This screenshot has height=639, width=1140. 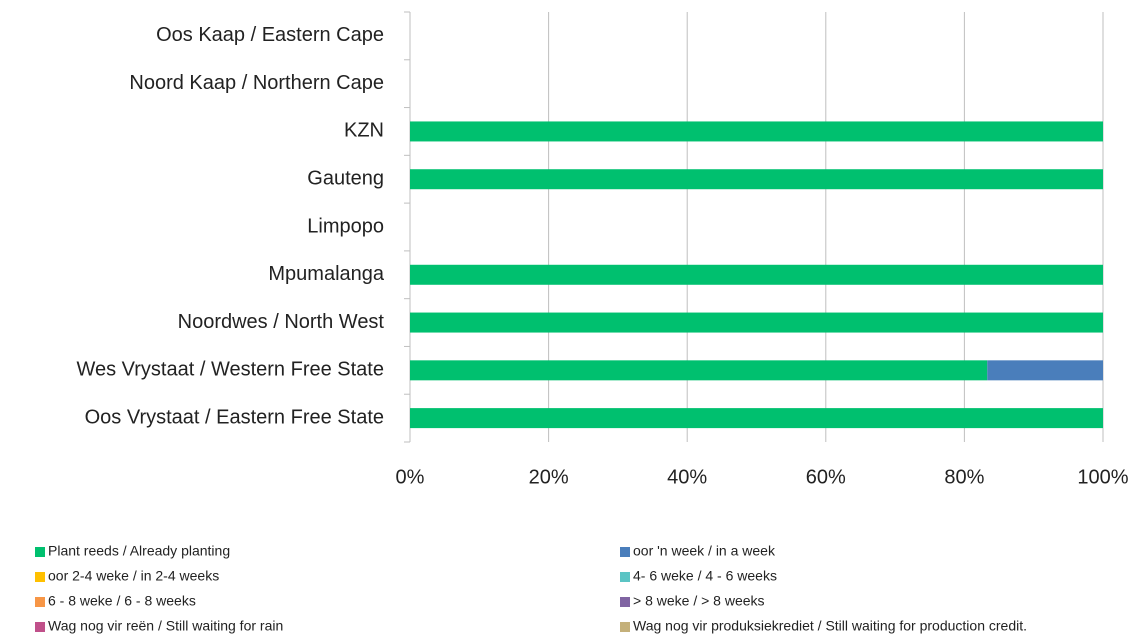 I want to click on legend-label: > 8 weke / > 8 weeks, so click(x=699, y=601).